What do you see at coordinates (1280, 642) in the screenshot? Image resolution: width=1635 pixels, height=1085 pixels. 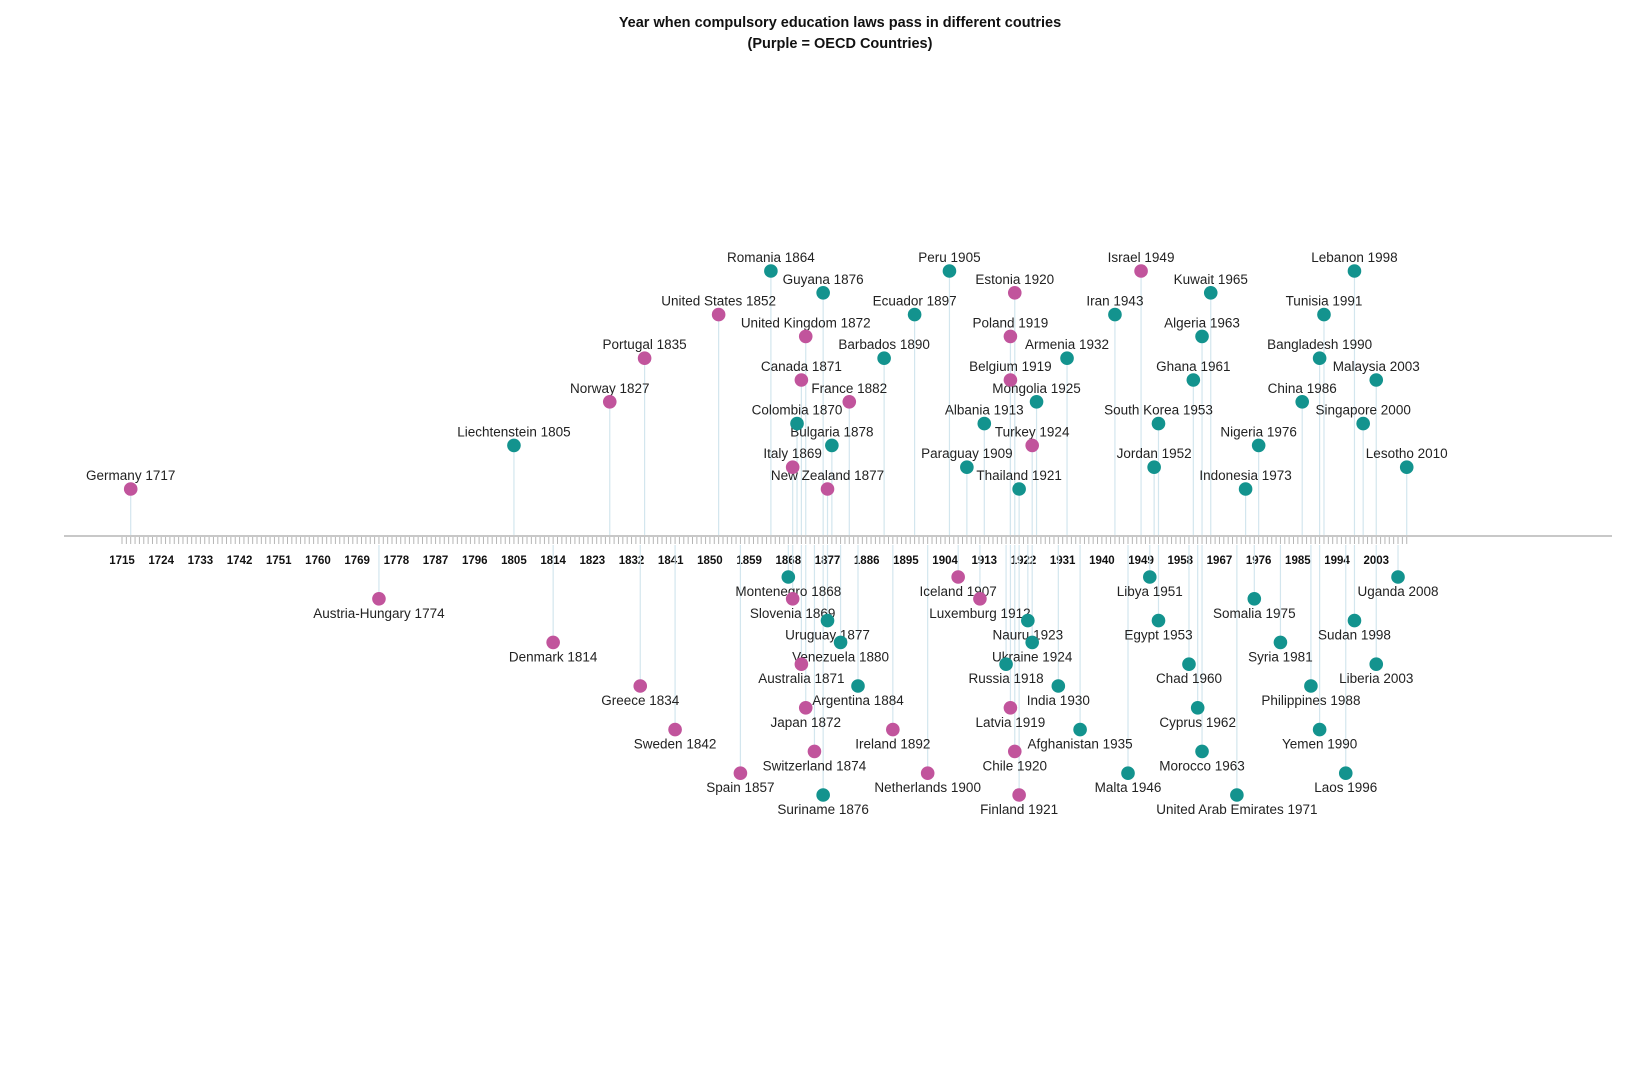 I see `point-syria` at bounding box center [1280, 642].